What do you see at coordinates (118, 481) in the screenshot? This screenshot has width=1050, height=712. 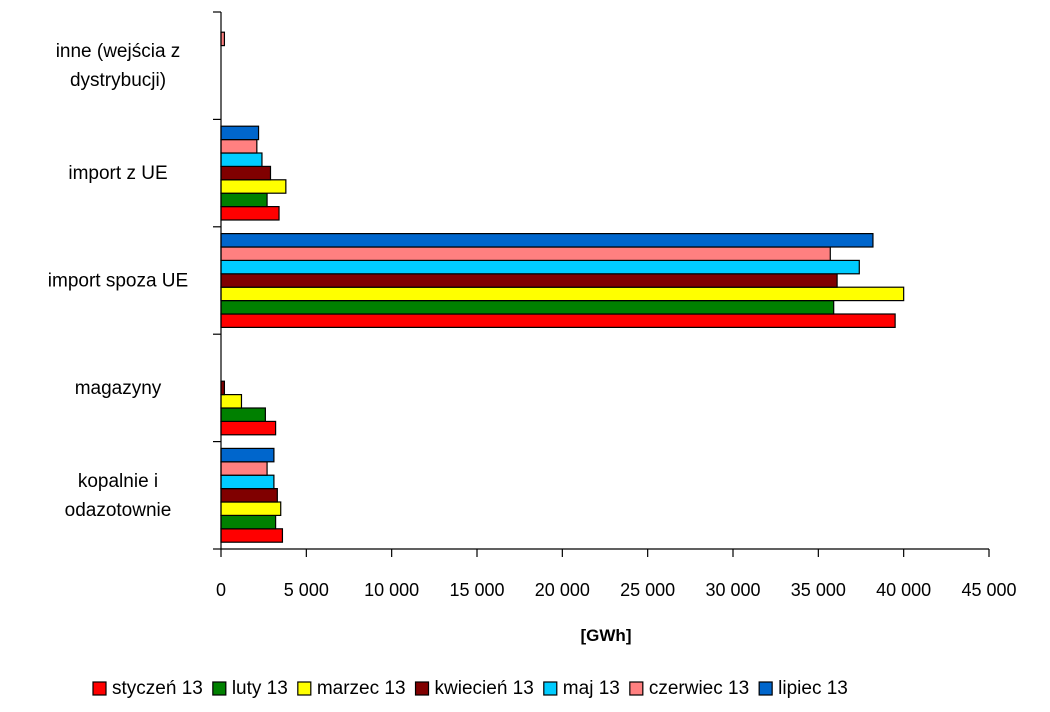 I see `category-label: kopalnie i` at bounding box center [118, 481].